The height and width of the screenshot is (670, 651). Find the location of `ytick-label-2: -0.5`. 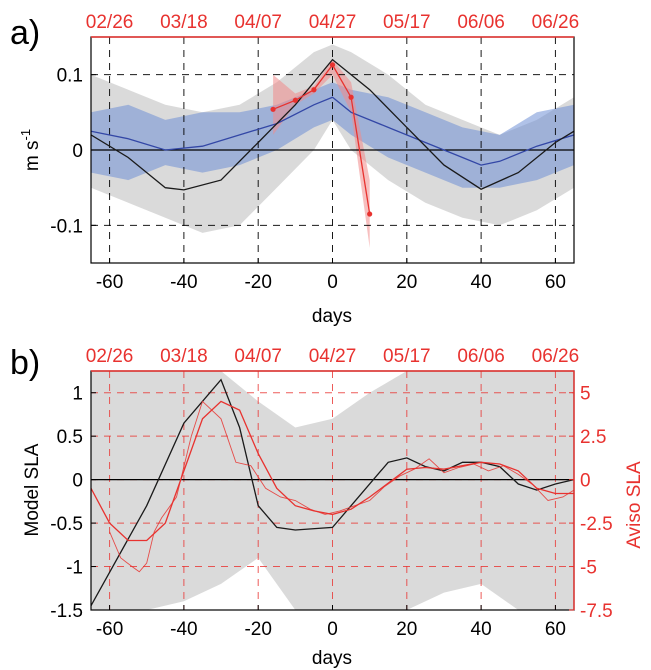

ytick-label-2: -0.5 is located at coordinates (66, 524).